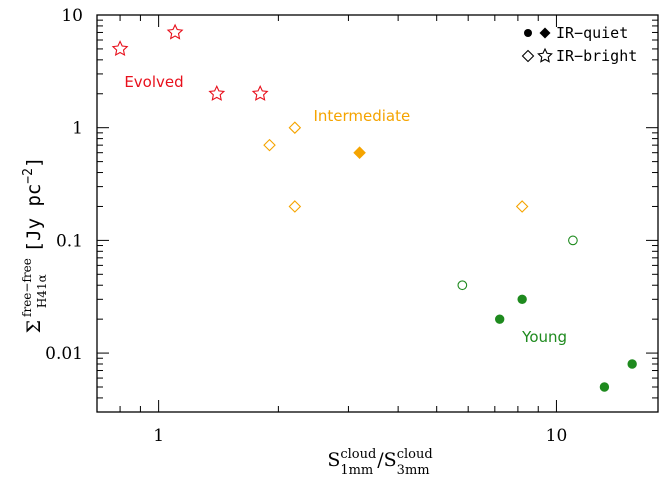 The image size is (662, 481). I want to click on x-tick-label: 1, so click(158, 436).